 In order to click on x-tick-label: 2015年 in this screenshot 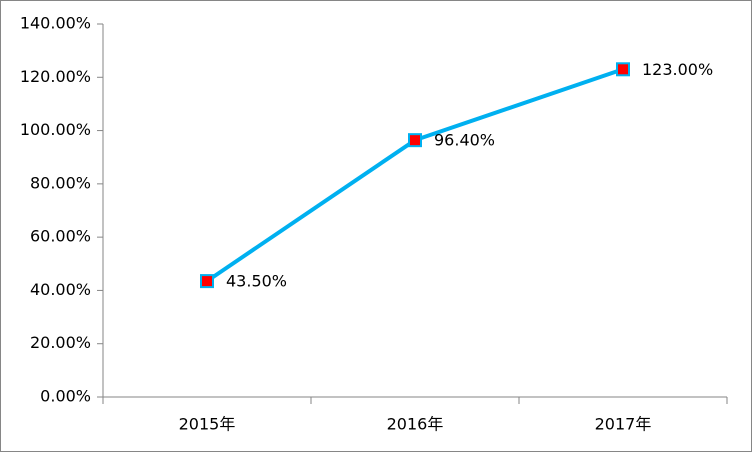, I will do `click(207, 424)`.